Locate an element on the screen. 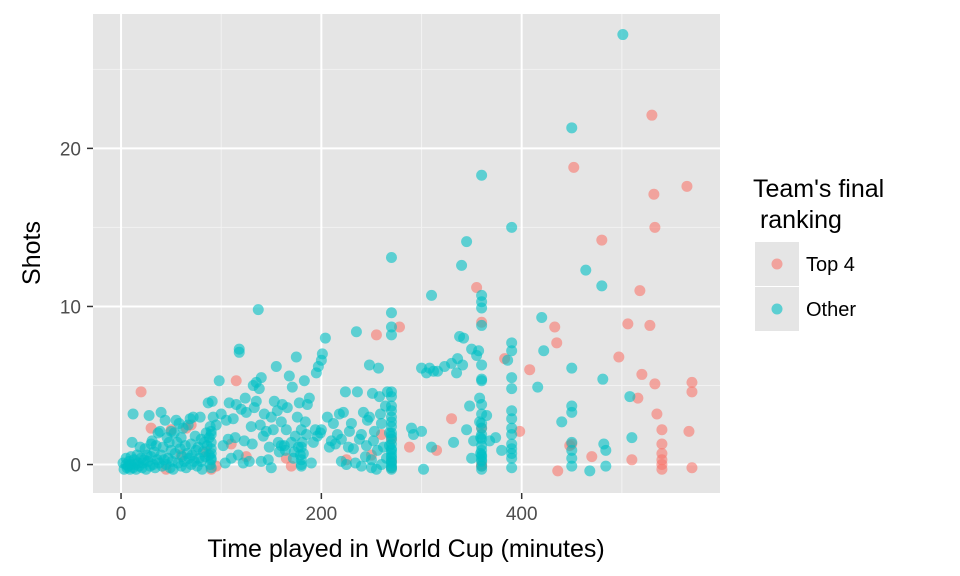 The width and height of the screenshot is (960, 576). legend-label-top-4: Top 4 is located at coordinates (830, 265).